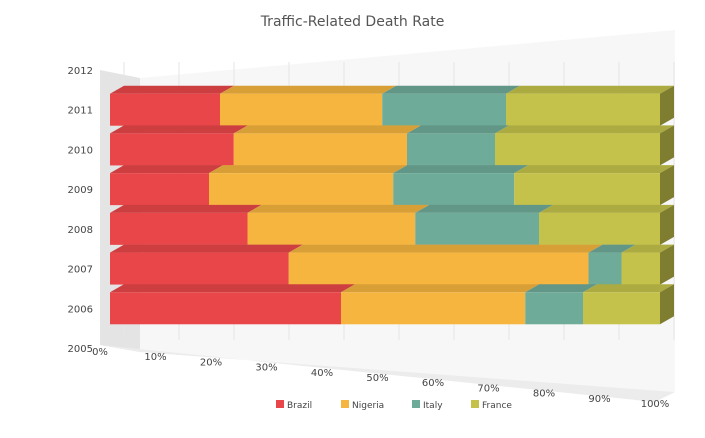 The image size is (705, 438). Describe the element at coordinates (301, 109) in the screenshot. I see `bar-nigeria-2011` at that location.